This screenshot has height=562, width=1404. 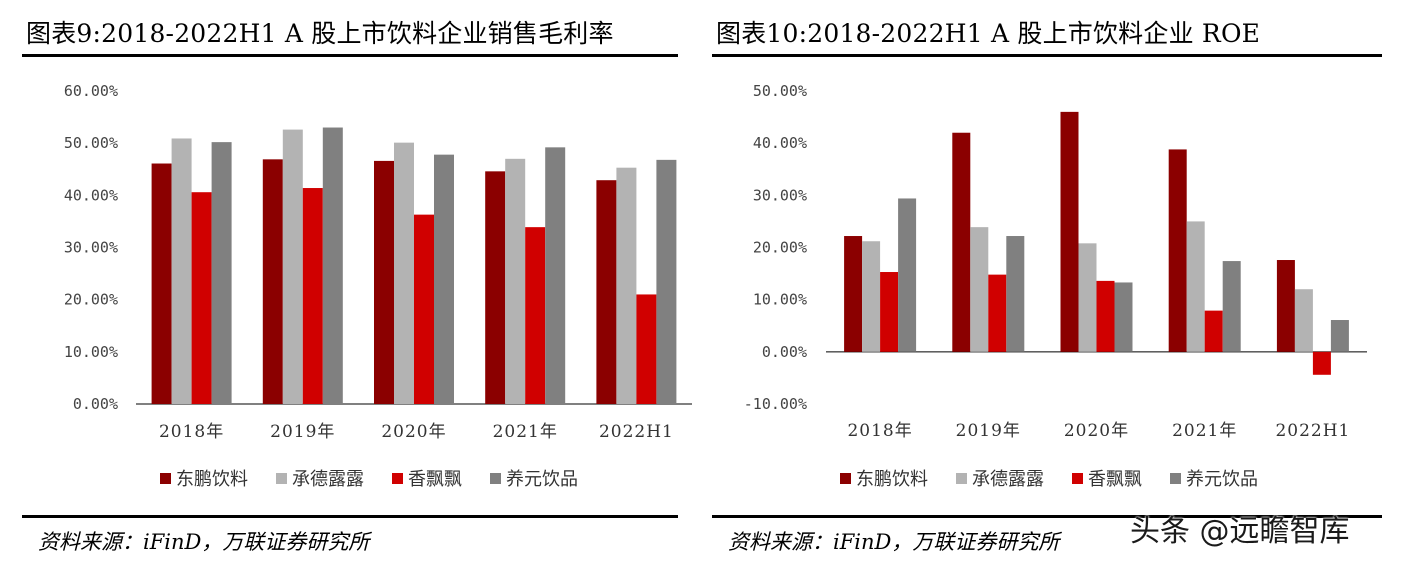 I want to click on y-tick-label: -10.00%, so click(x=775, y=404).